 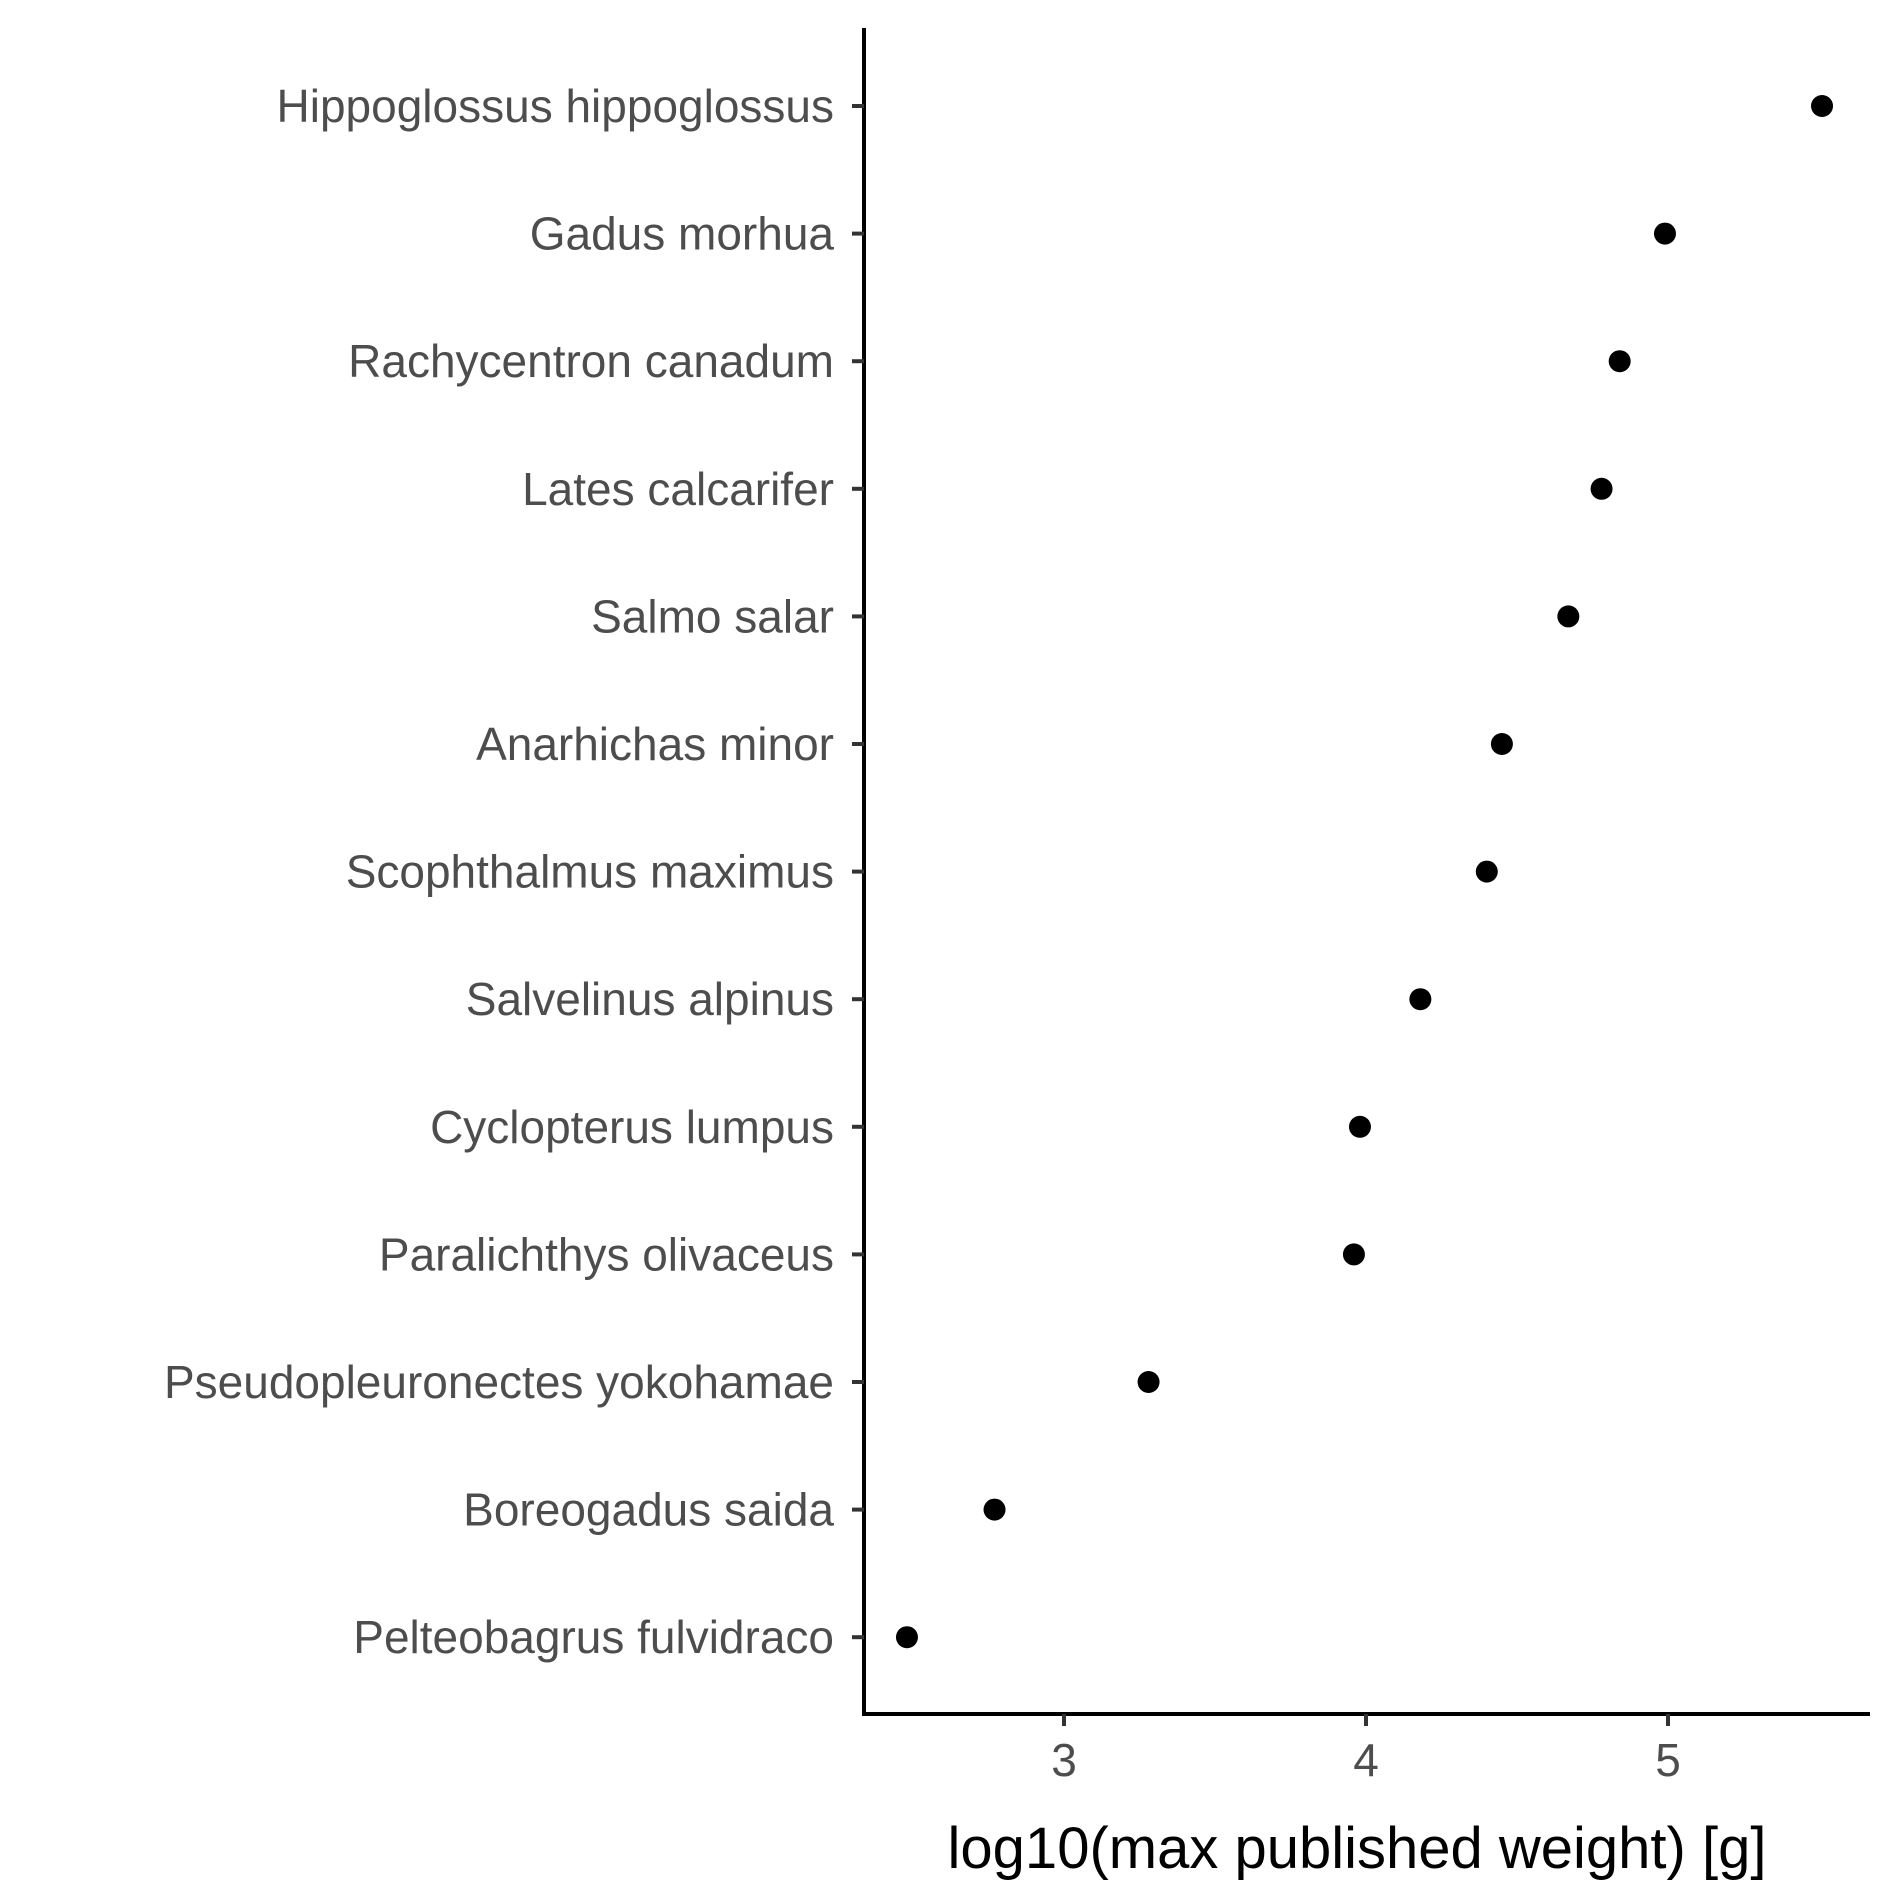 I want to click on y-tick-label: Hippoglossus hippoglossus, so click(x=555, y=106).